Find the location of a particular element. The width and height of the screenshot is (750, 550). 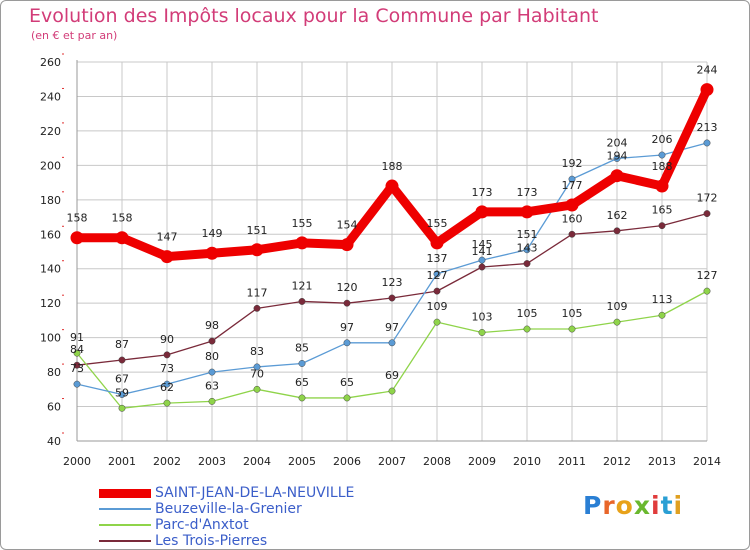

logo-letter: x is located at coordinates (642, 505).